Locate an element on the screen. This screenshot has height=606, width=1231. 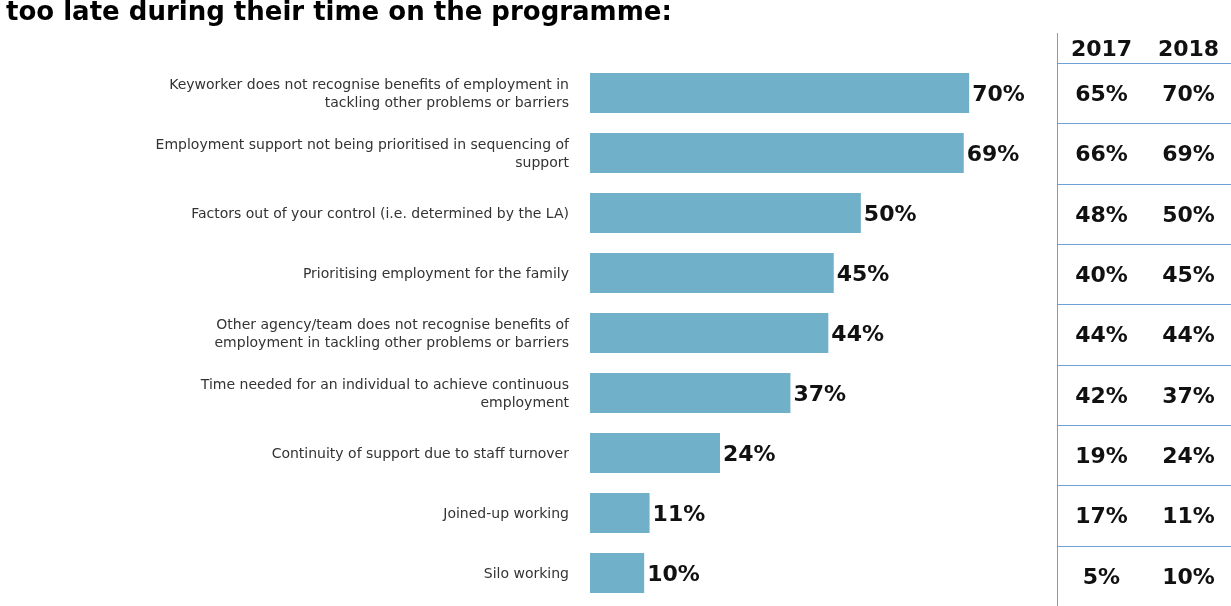
y-tick-label: Employment support not being prioritised in sequencing of support is located at coordinates (363, 152).